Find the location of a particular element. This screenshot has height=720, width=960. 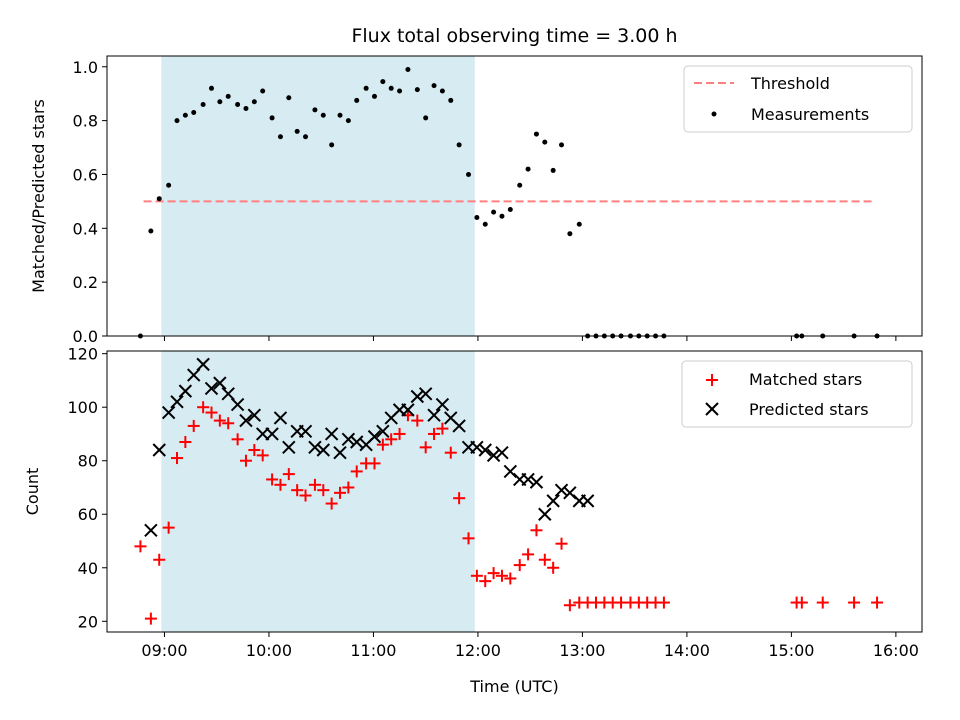

bottom-ytick-label: 100 is located at coordinates (82, 407).